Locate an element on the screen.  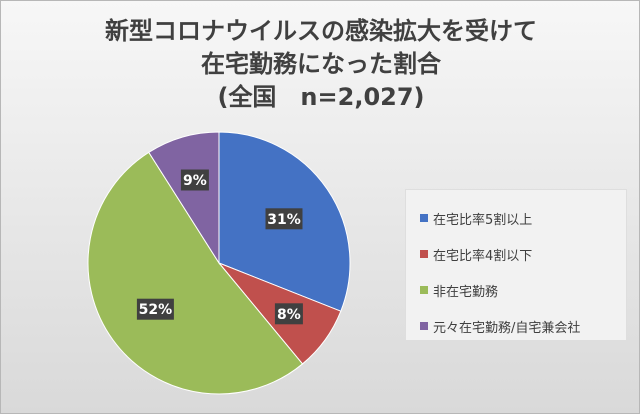
legend: 在宅比率5割以上 在宅比率4割以下 非在宅勤務 元々在宅勤務/自宅兼会社 is located at coordinates (516, 265).